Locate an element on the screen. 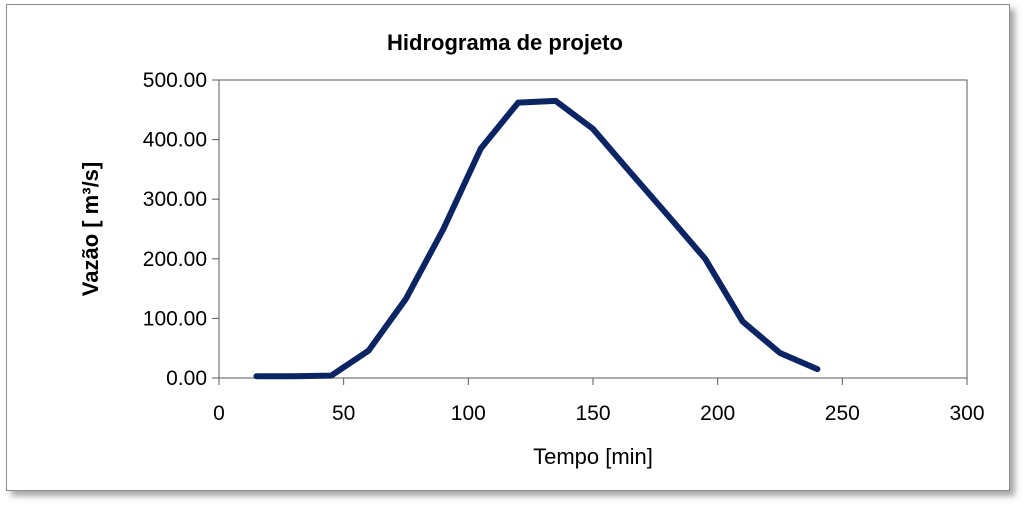 The width and height of the screenshot is (1024, 507). y-tick-label: 400.00 is located at coordinates (175, 140).